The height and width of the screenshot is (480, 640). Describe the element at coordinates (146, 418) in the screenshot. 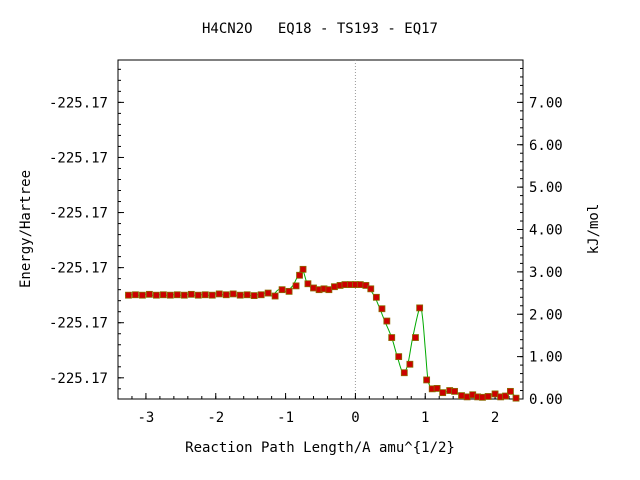

I see `x-tick-label: -3` at that location.